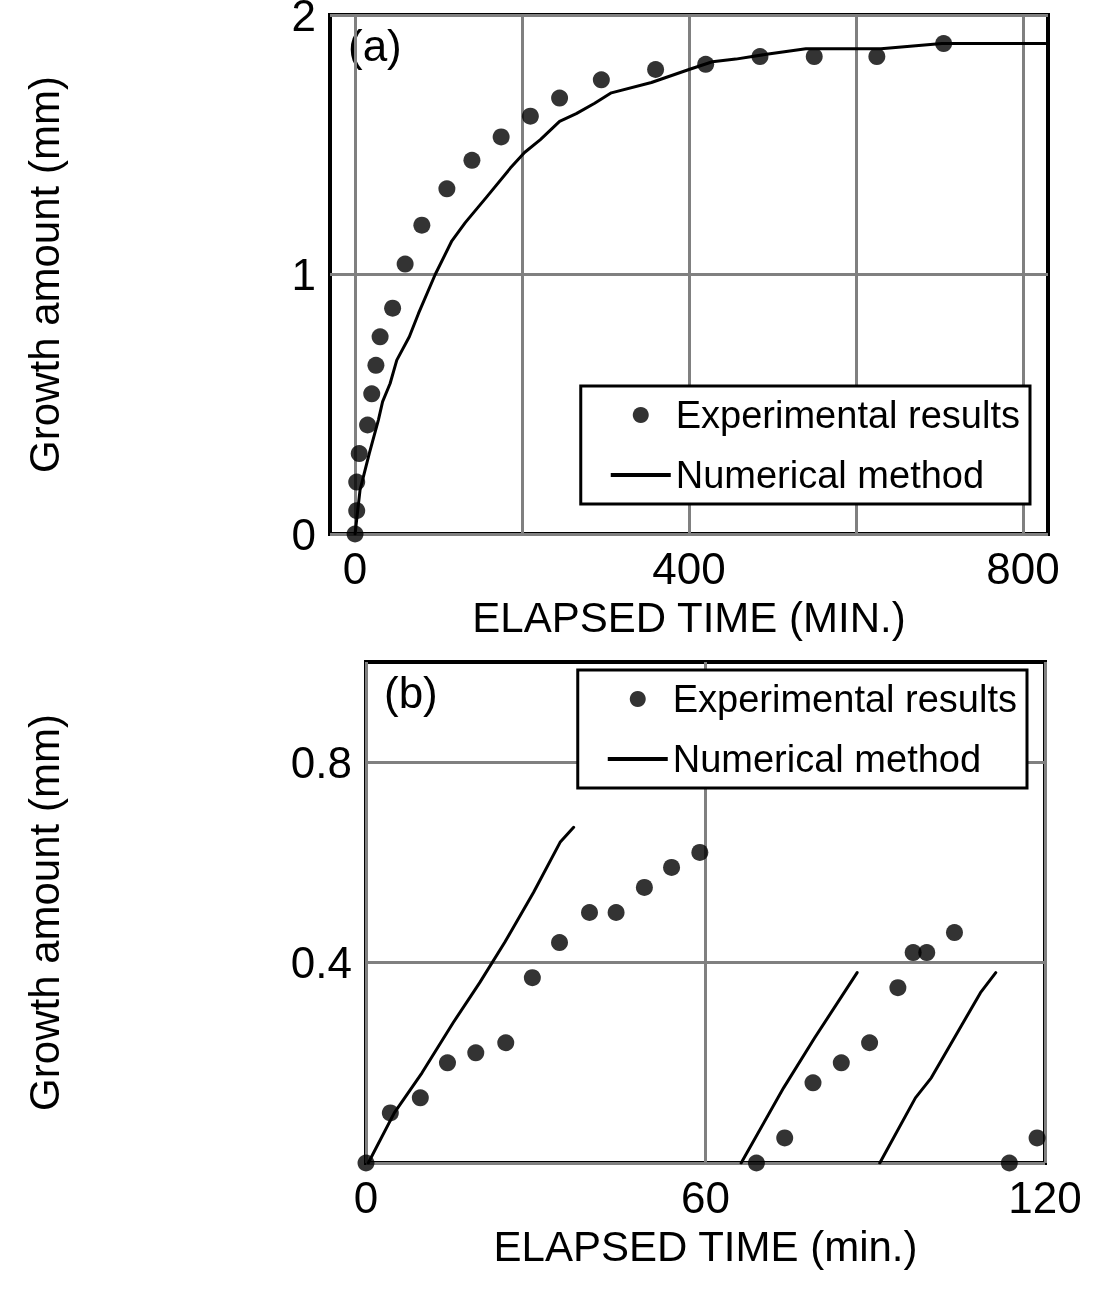  I want to click on y-tick-label: 0, so click(303, 534).